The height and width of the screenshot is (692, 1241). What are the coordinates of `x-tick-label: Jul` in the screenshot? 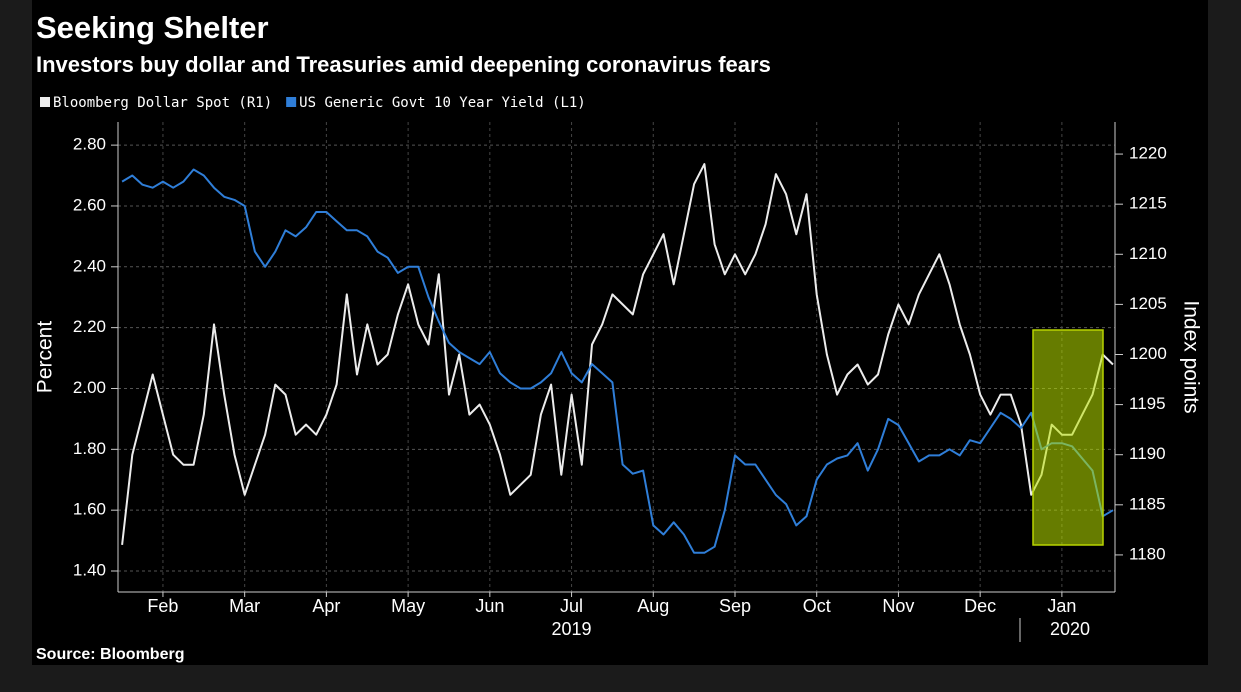 It's located at (571, 606).